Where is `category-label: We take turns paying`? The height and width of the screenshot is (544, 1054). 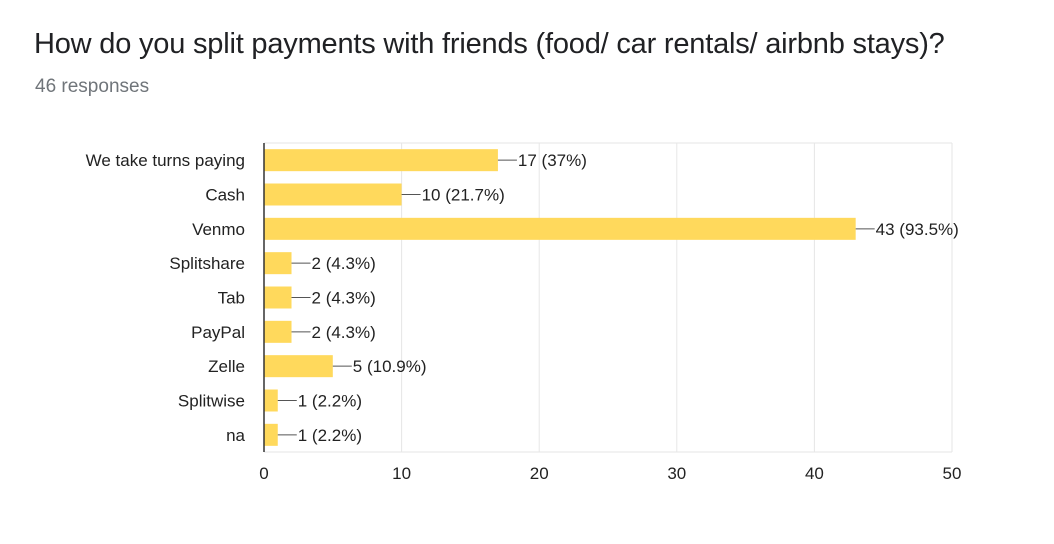
category-label: We take turns paying is located at coordinates (165, 160).